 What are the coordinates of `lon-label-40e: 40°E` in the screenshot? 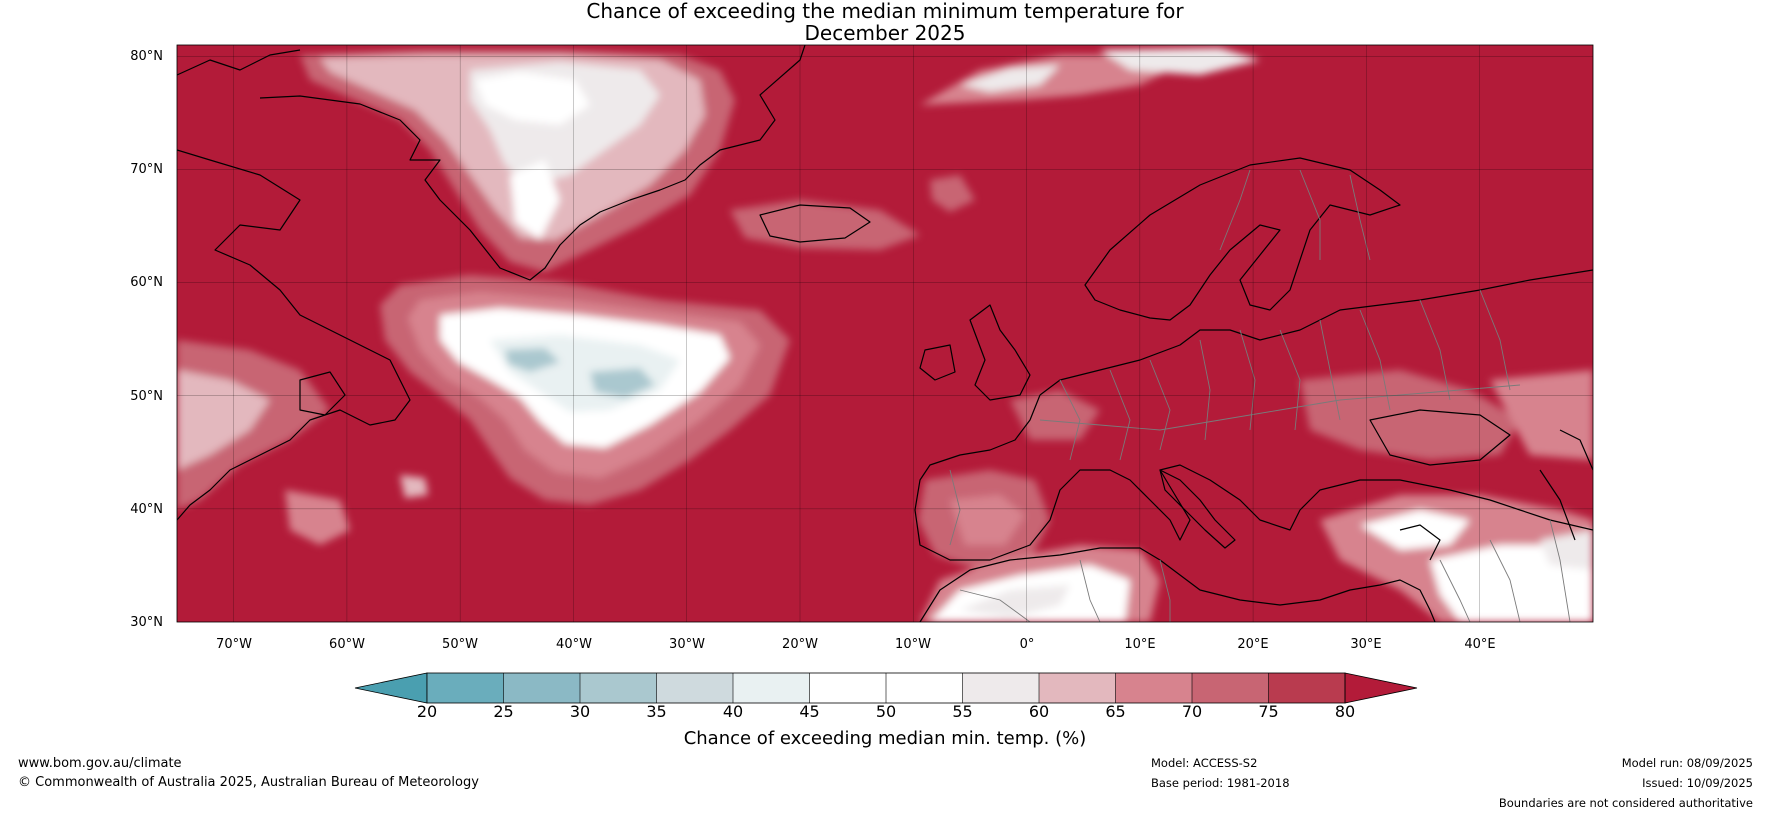 It's located at (1480, 644).